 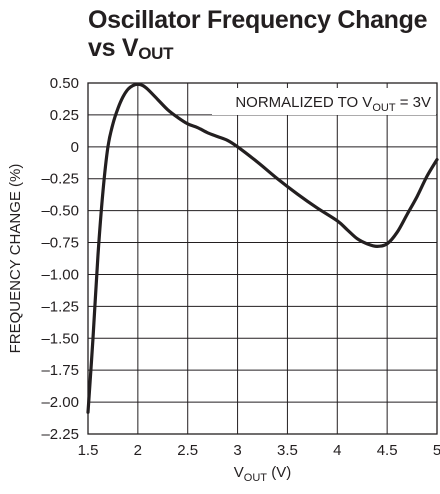 I want to click on y-tick-label: –2.25, so click(x=60, y=434).